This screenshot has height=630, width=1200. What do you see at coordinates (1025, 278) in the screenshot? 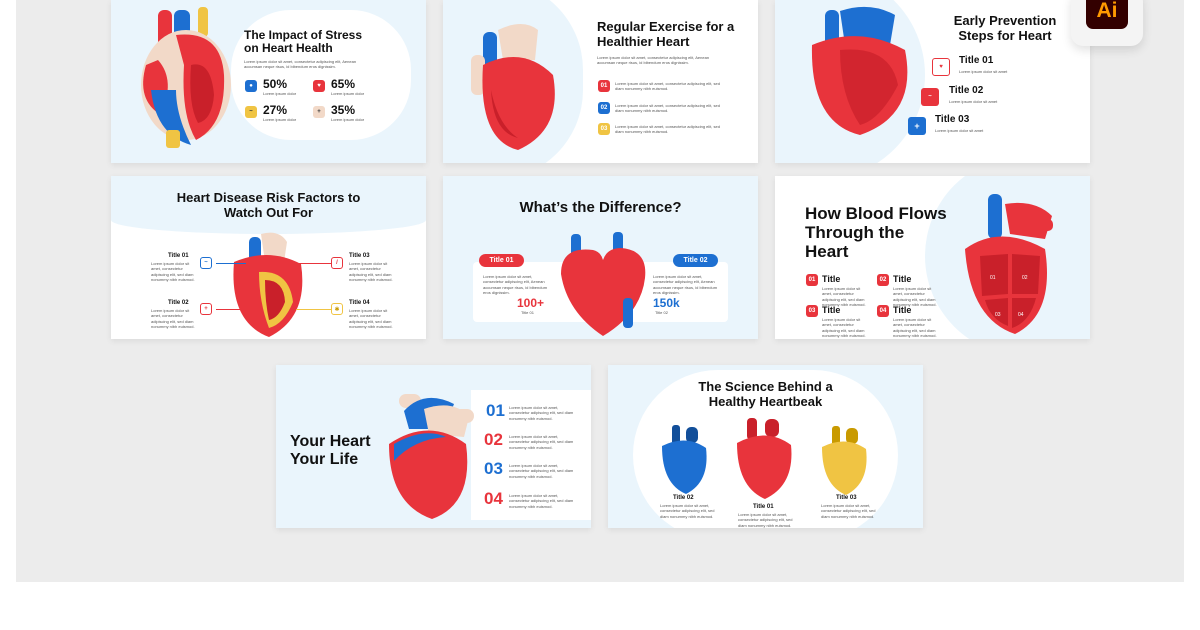
I see `chamber-label: 02` at bounding box center [1025, 278].